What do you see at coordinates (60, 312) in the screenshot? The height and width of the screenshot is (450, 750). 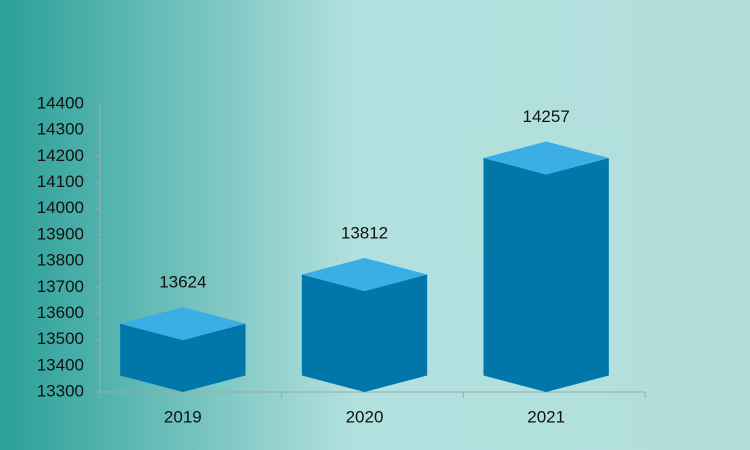 I see `y-tick-label: 13600` at bounding box center [60, 312].